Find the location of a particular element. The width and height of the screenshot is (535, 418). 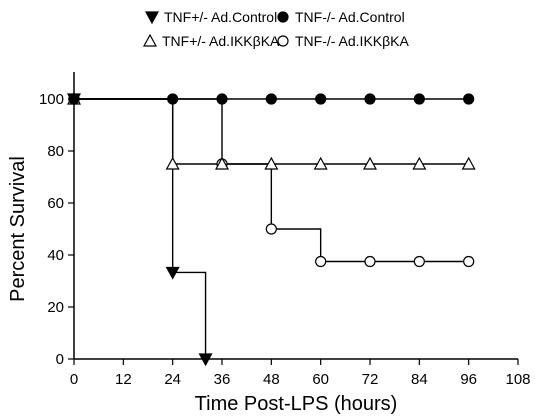

y-tick-label: 20 is located at coordinates (55, 307).